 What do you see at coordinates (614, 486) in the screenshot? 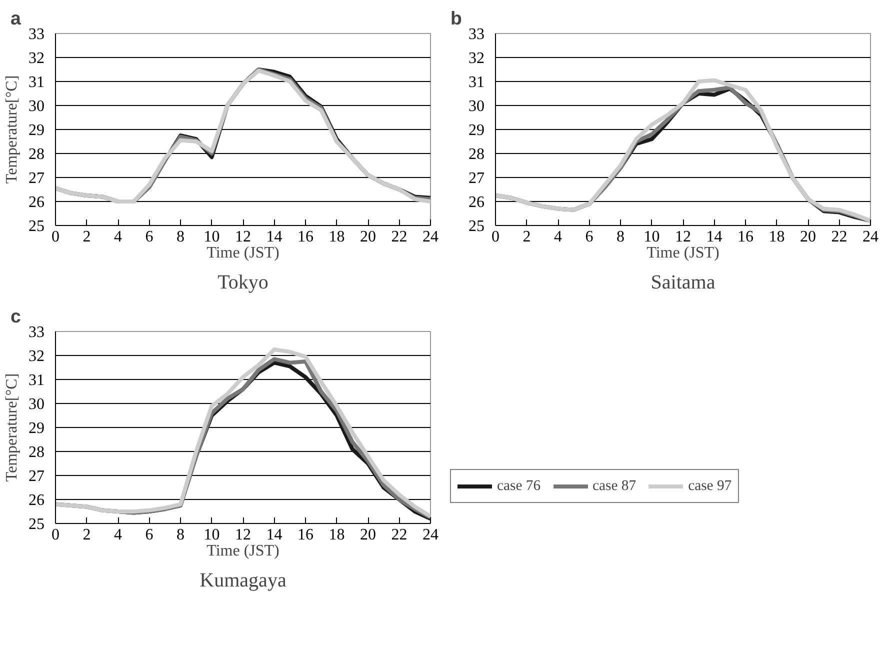
I see `legend-label: case 87` at bounding box center [614, 486].